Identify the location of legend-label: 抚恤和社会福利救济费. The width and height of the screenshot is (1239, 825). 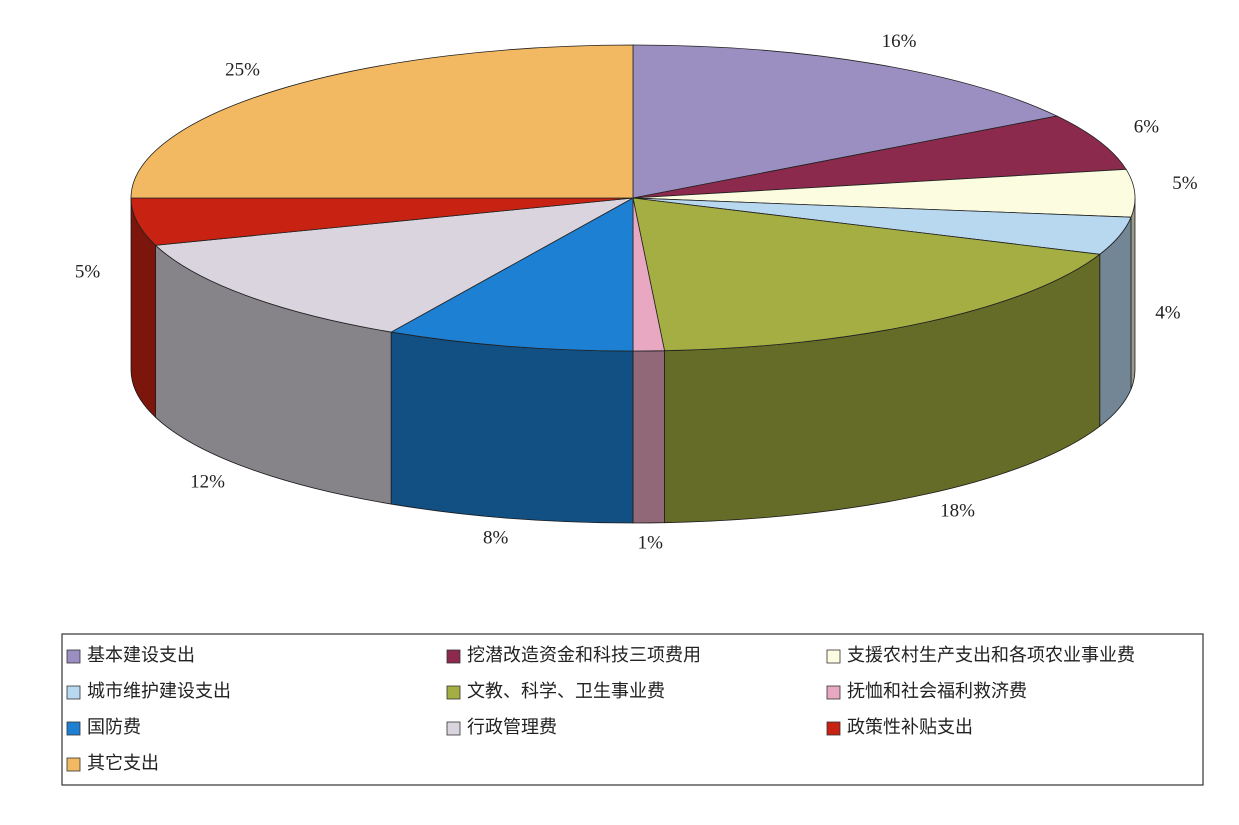
(937, 691).